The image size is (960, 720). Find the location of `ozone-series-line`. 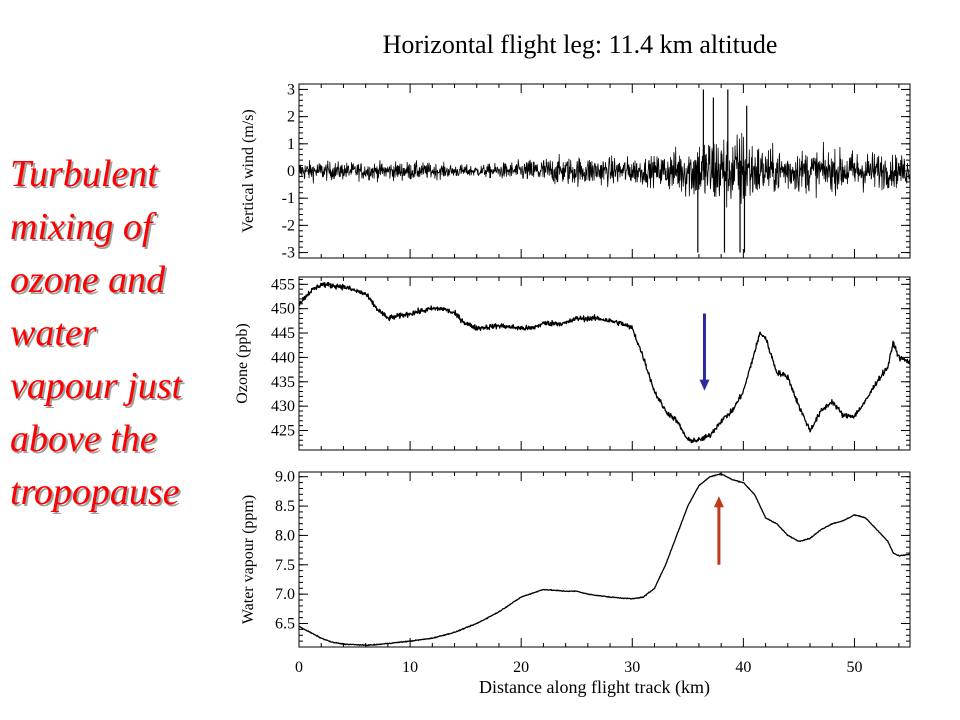

ozone-series-line is located at coordinates (604, 362).